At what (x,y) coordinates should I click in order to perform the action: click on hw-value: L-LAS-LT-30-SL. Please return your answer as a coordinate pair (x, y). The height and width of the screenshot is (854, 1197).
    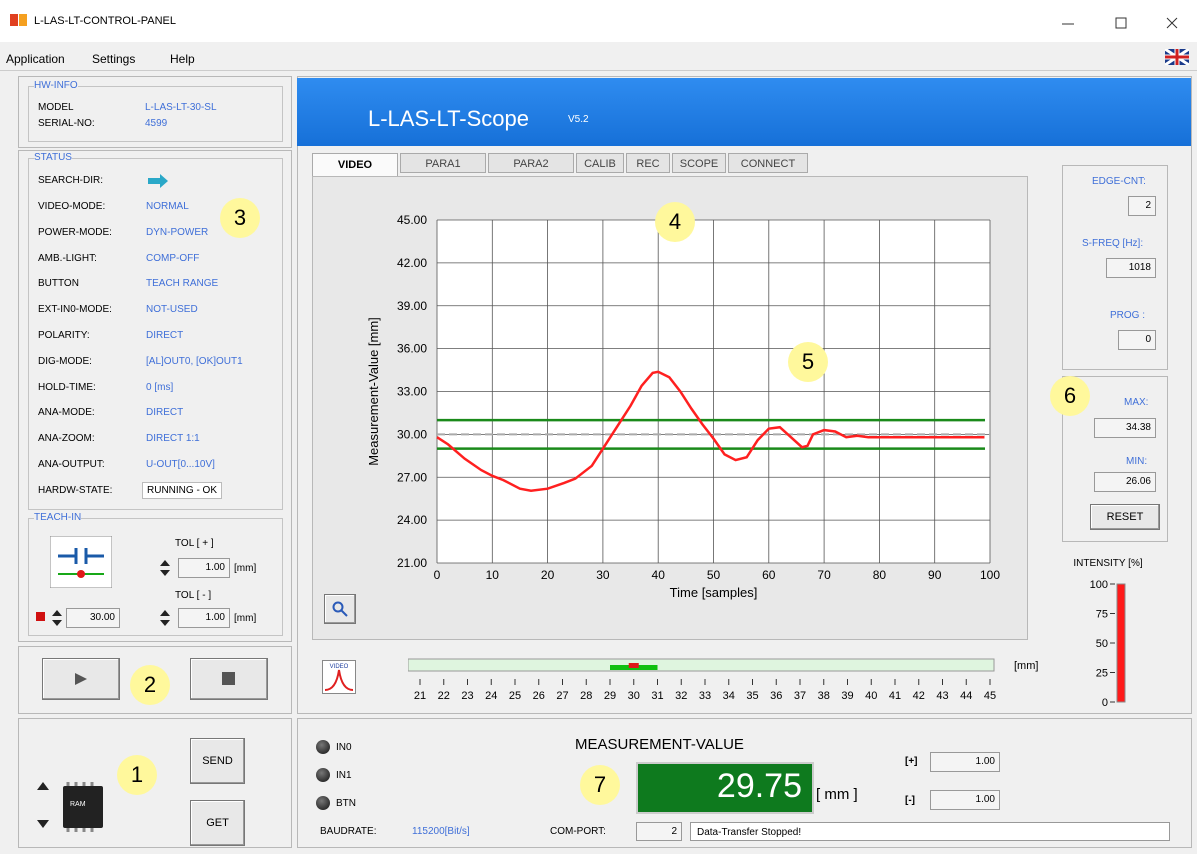
    Looking at the image, I should click on (181, 107).